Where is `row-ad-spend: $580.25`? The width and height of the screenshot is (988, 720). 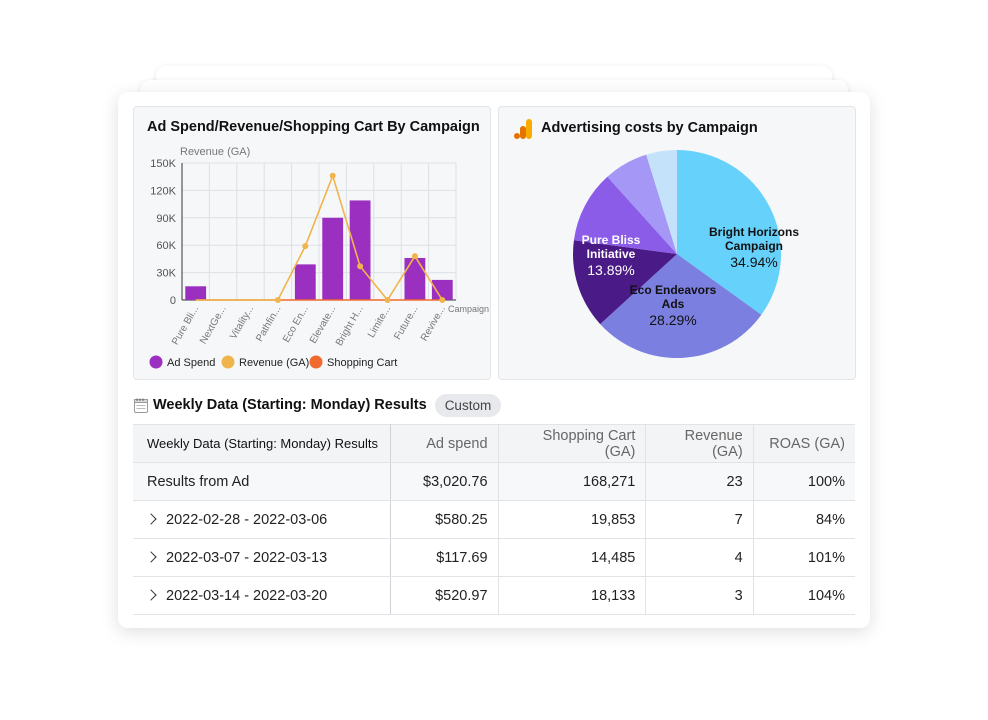
row-ad-spend: $580.25 is located at coordinates (444, 519).